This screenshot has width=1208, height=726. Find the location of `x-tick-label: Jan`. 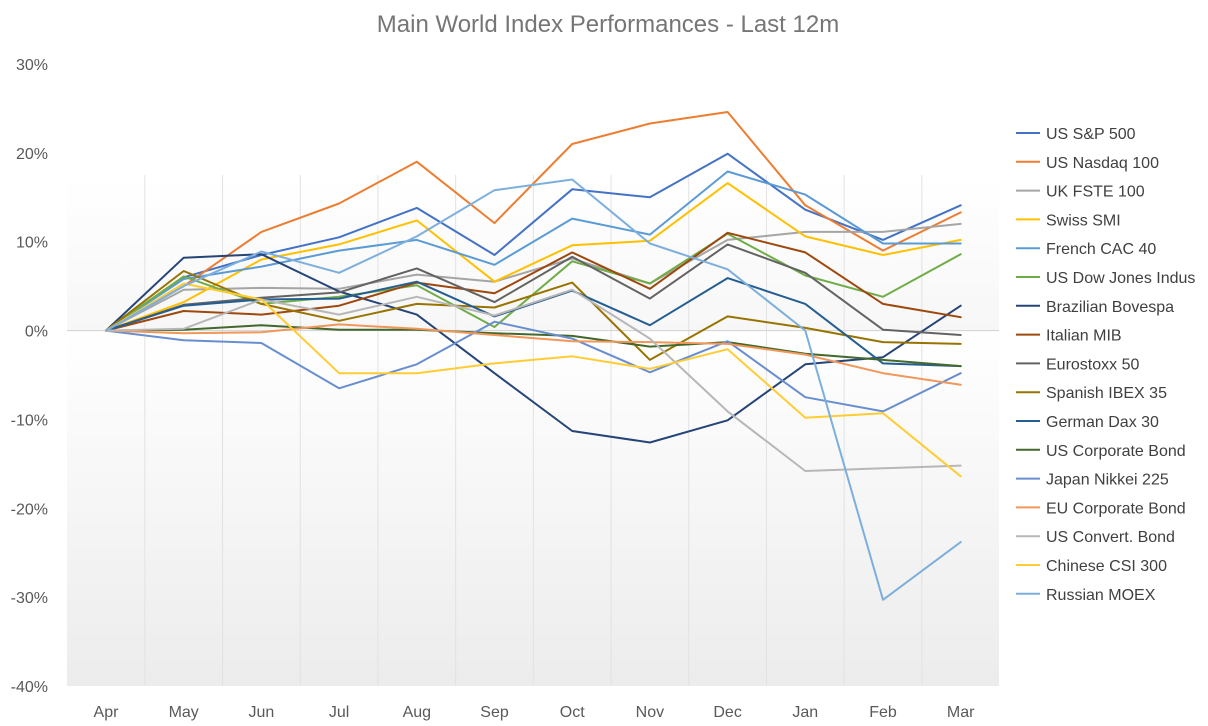

x-tick-label: Jan is located at coordinates (805, 712).